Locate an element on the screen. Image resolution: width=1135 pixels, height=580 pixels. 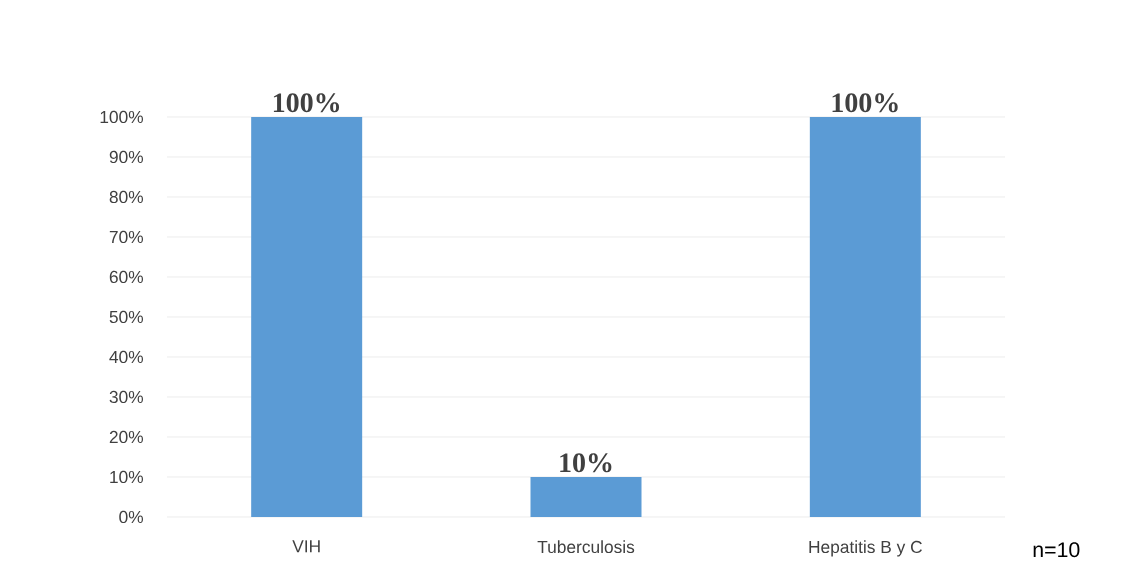
y-tick-label: 20% is located at coordinates (126, 437).